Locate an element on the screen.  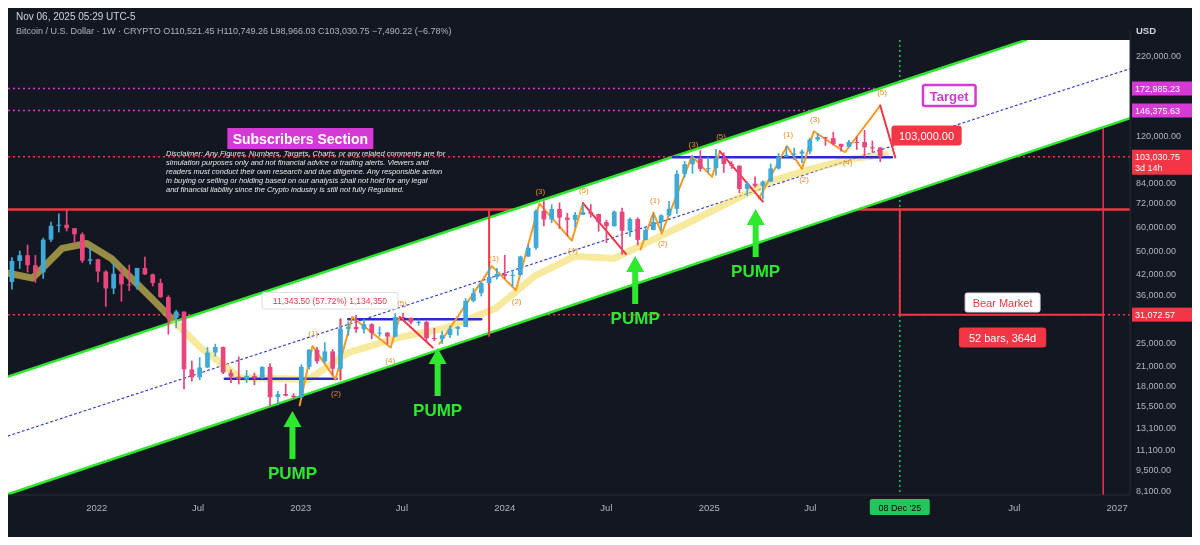
y-tick-label: 13,100.00 is located at coordinates (1156, 427).